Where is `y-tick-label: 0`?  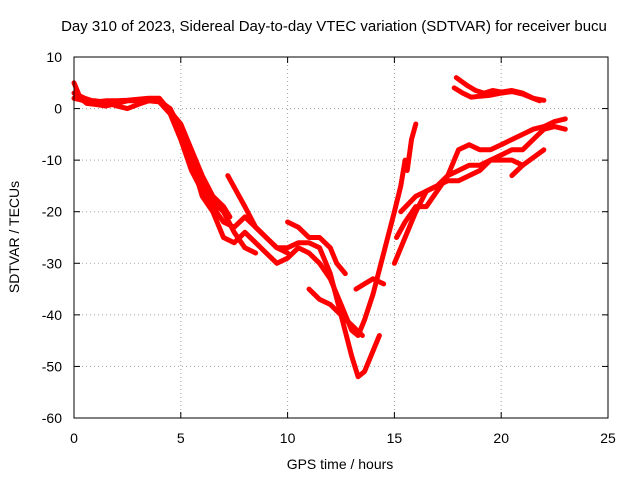
y-tick-label: 0 is located at coordinates (58, 109).